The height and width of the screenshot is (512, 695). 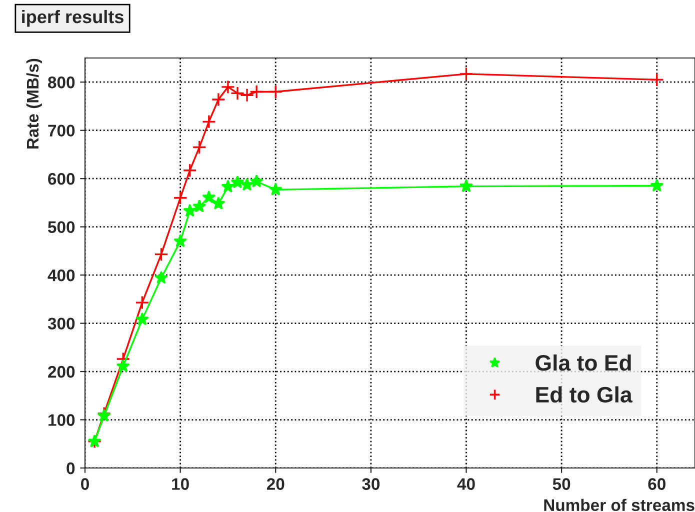 What do you see at coordinates (61, 420) in the screenshot?
I see `y-tick-label: 100` at bounding box center [61, 420].